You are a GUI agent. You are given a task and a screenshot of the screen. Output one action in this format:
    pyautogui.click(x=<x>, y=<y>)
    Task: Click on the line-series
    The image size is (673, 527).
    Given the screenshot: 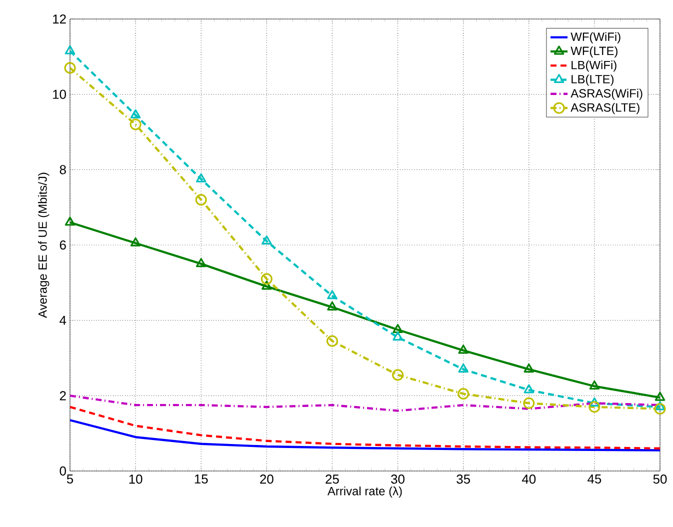 What is the action you would take?
    pyautogui.click(x=365, y=428)
    